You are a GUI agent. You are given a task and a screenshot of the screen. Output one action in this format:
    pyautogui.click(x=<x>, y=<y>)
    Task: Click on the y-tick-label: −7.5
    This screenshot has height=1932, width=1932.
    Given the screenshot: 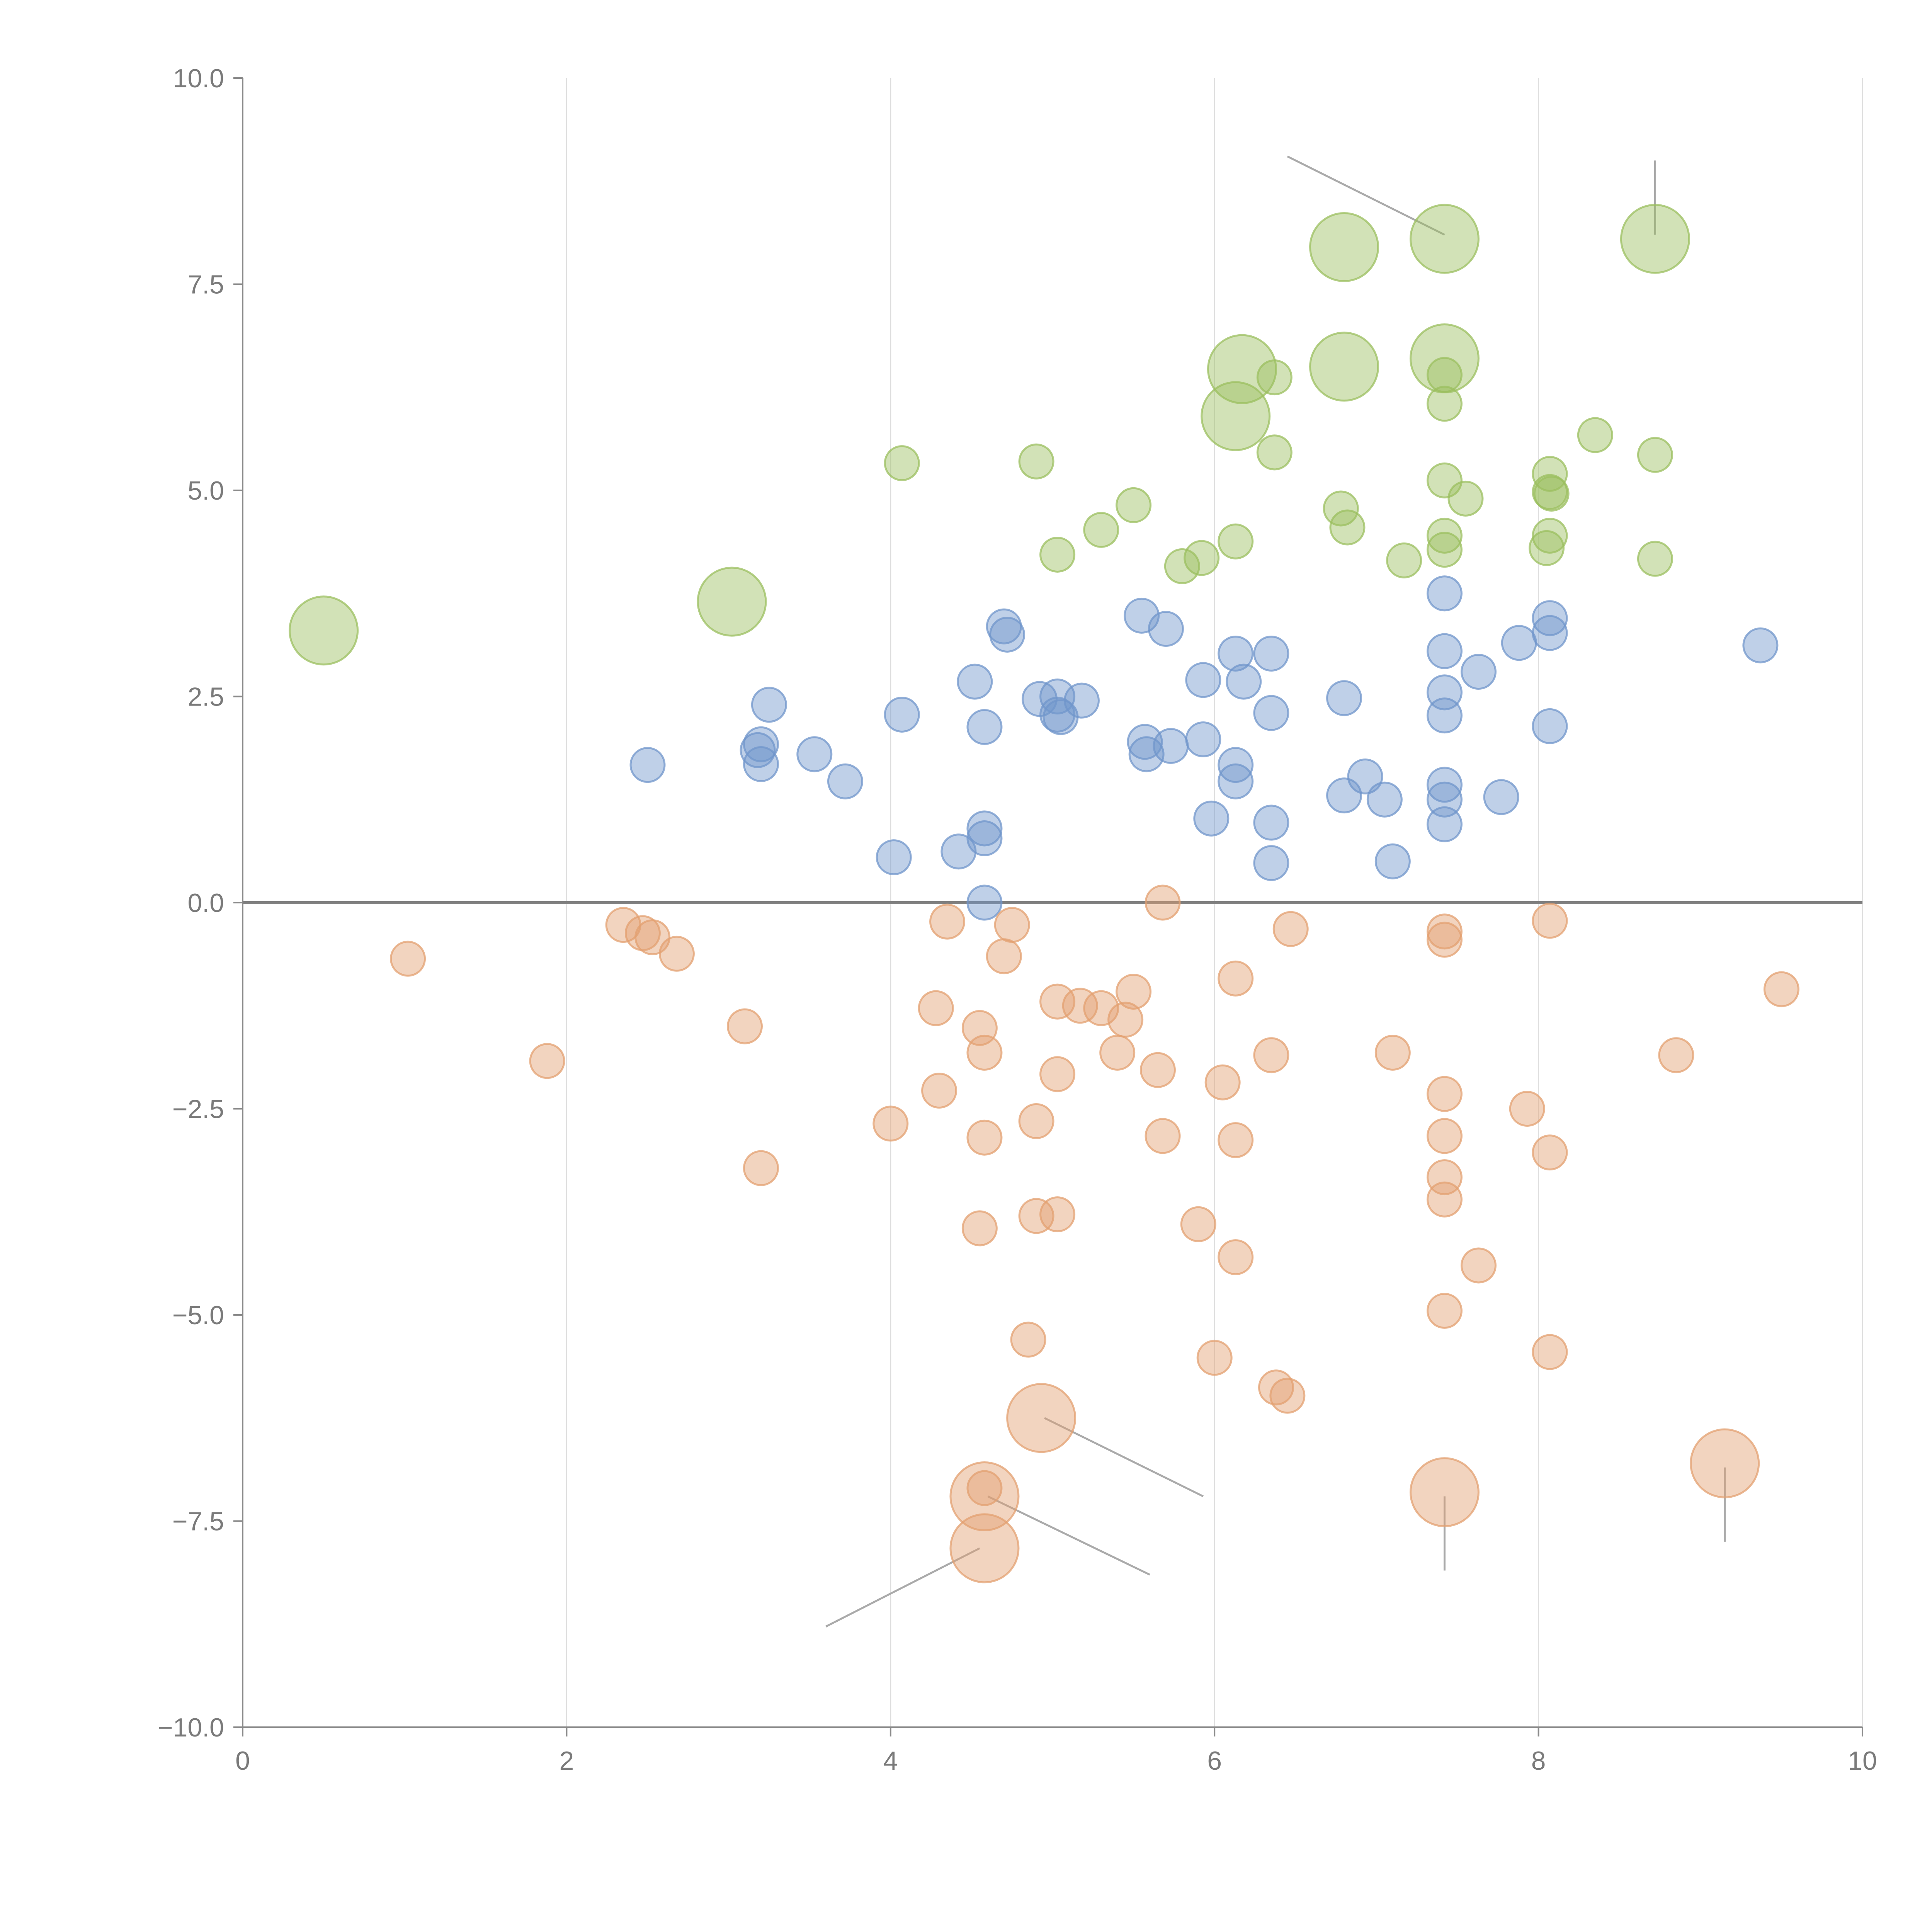 What is the action you would take?
    pyautogui.click(x=198, y=1522)
    